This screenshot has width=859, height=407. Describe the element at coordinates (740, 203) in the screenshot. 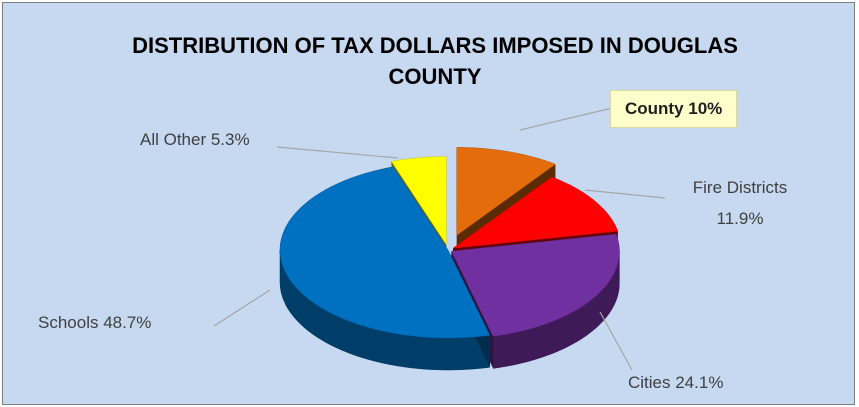

I see `data-label: Fire Districts 11.9%` at that location.